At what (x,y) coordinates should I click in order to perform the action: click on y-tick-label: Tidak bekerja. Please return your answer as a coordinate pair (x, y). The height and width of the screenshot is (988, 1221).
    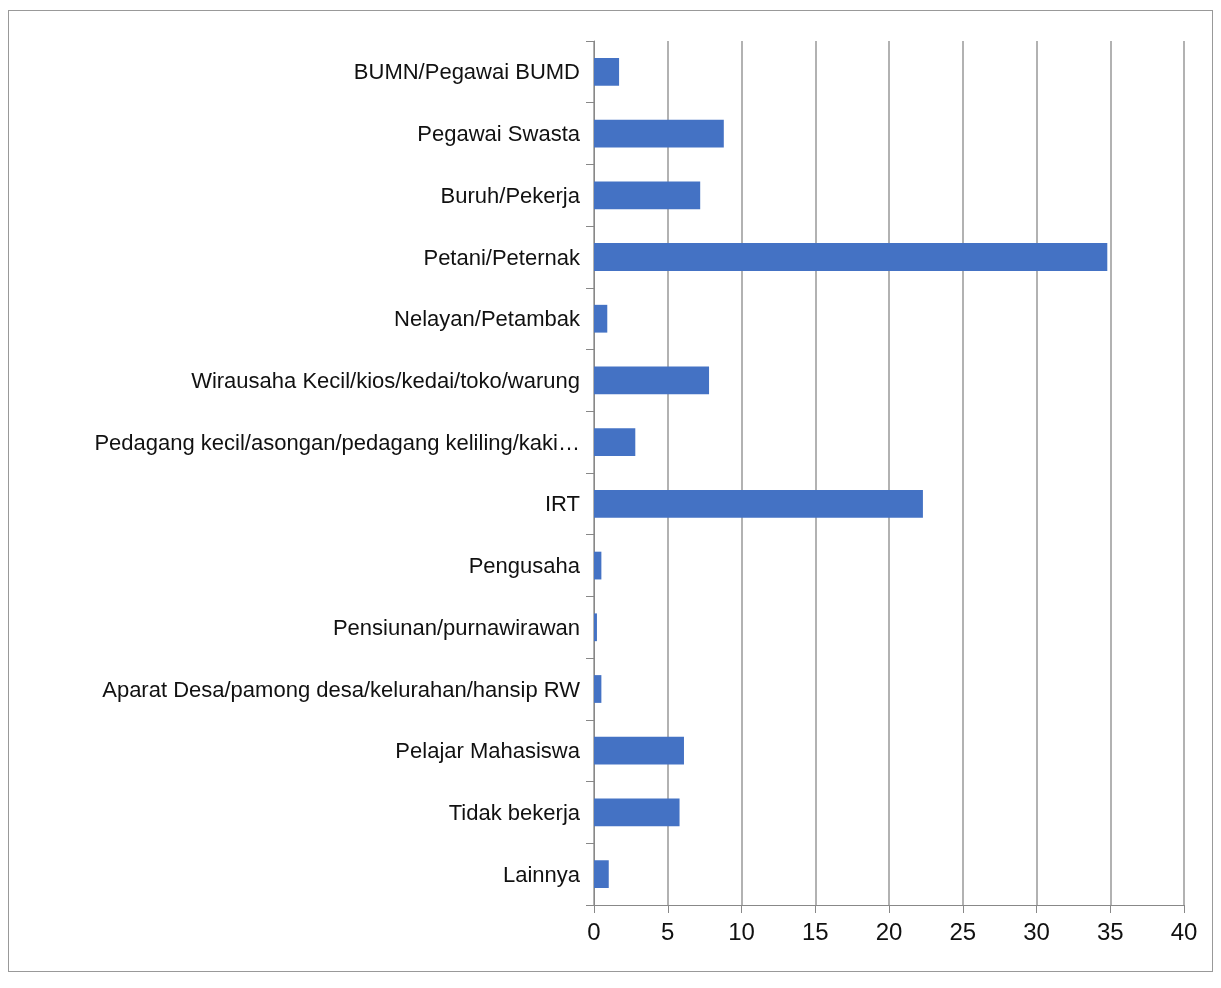
    Looking at the image, I should click on (514, 812).